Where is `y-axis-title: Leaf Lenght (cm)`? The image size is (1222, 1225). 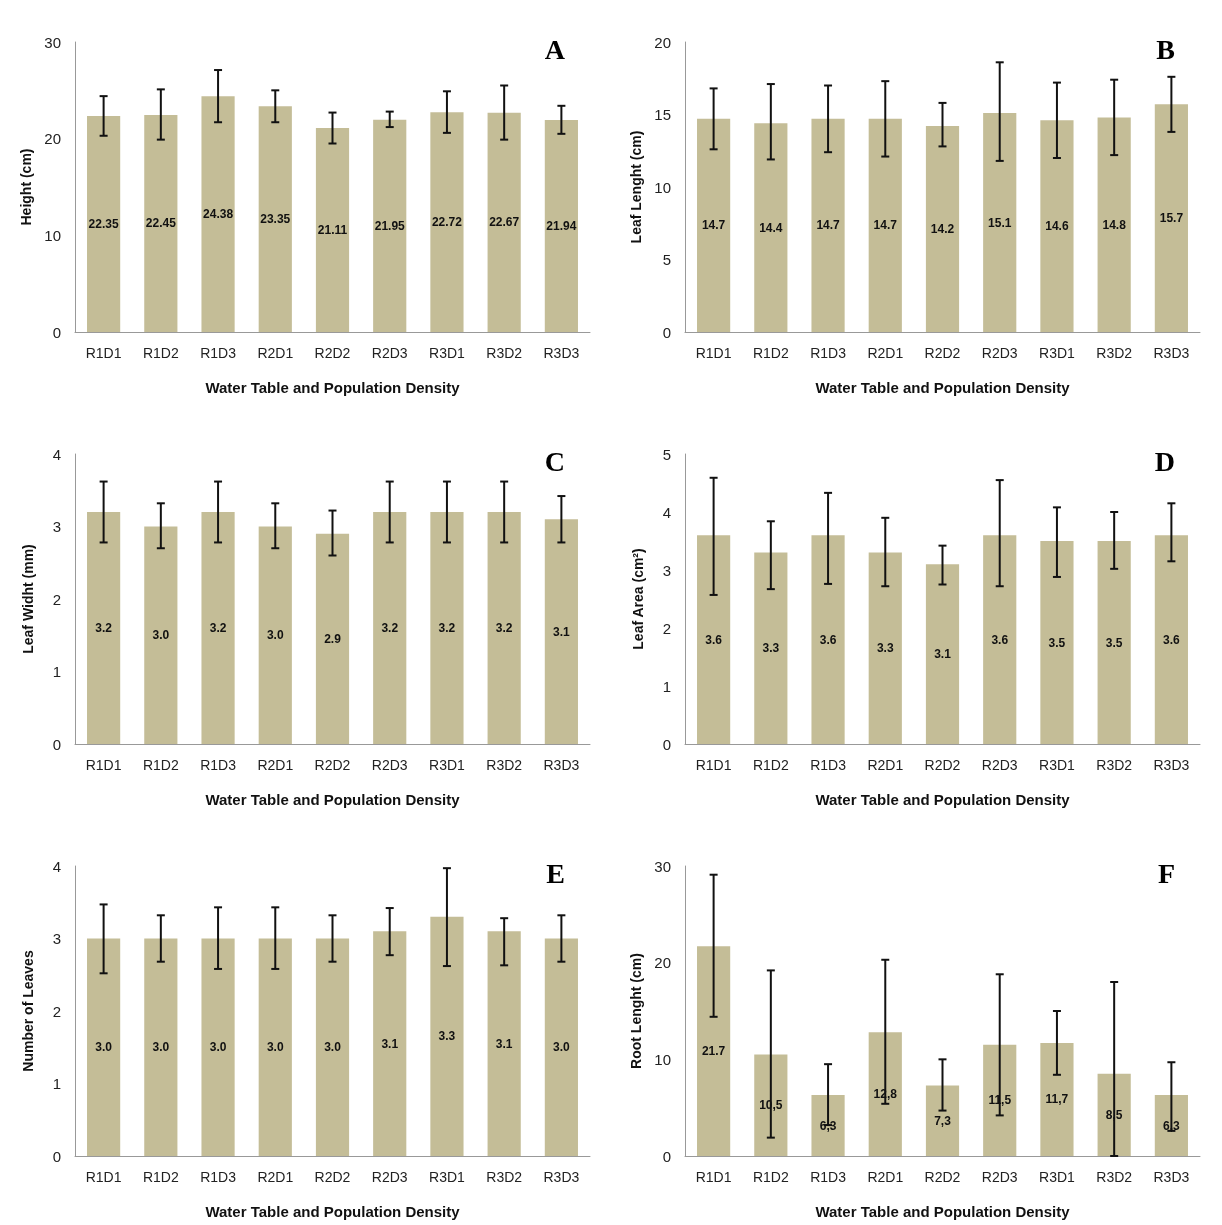
y-axis-title: Leaf Lenght (cm) is located at coordinates (636, 187).